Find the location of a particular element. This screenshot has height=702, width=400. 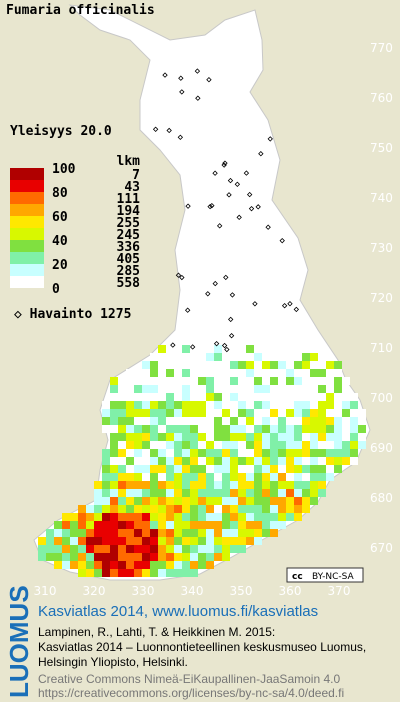

legend-count: 255 is located at coordinates (128, 223).